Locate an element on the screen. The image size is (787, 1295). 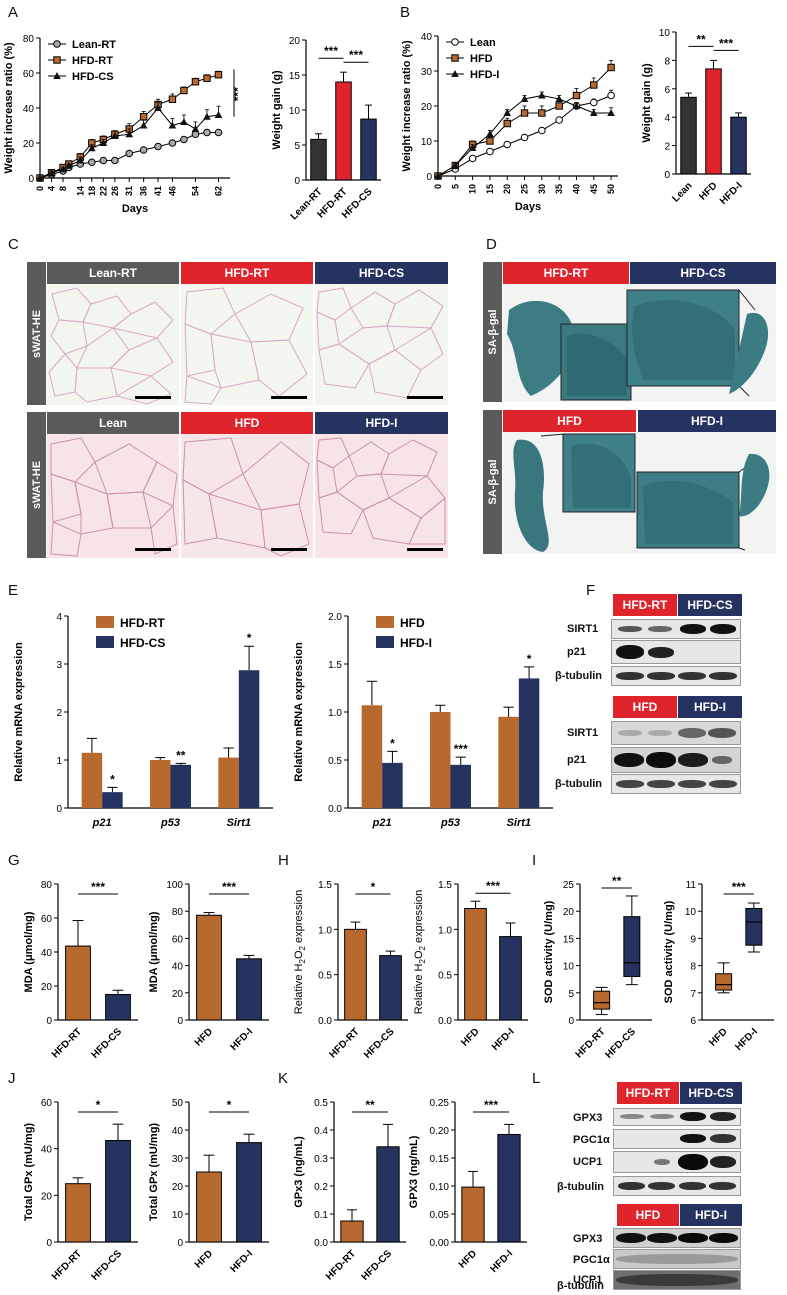
y-tick-label: 60 is located at coordinates (47, 919).